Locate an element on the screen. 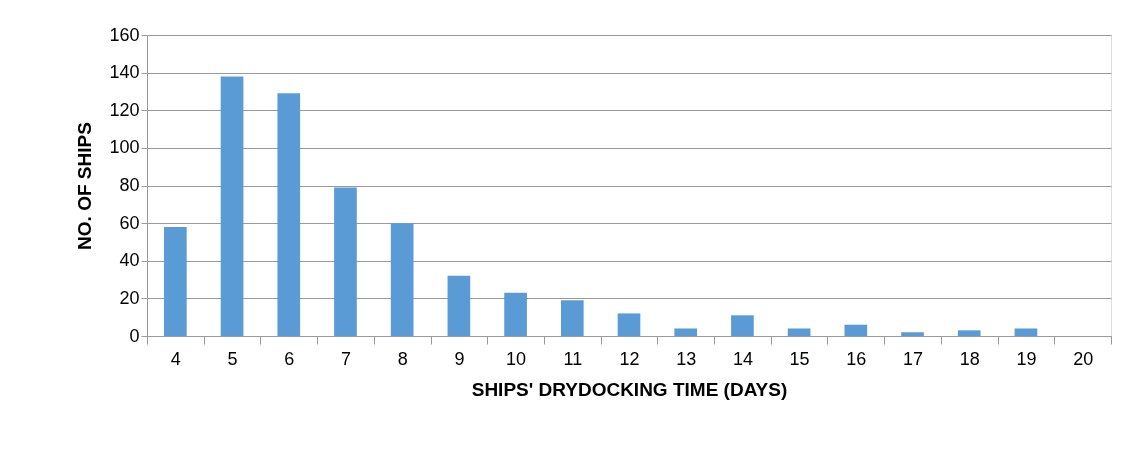 This screenshot has width=1127, height=459. x-tick-label: 17 is located at coordinates (913, 358).